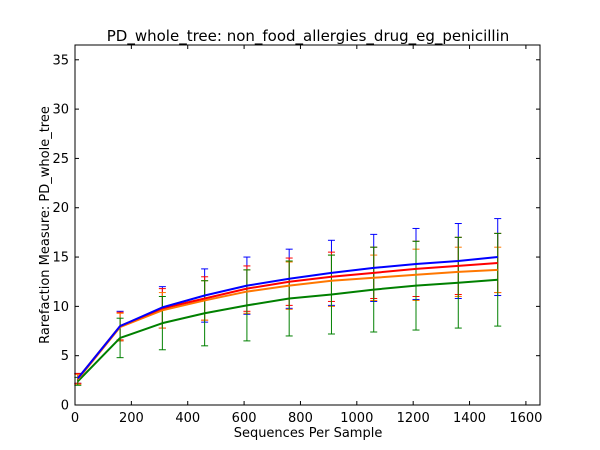 The image size is (600, 450). What do you see at coordinates (60, 208) in the screenshot?
I see `y-tick-label: 20` at bounding box center [60, 208].